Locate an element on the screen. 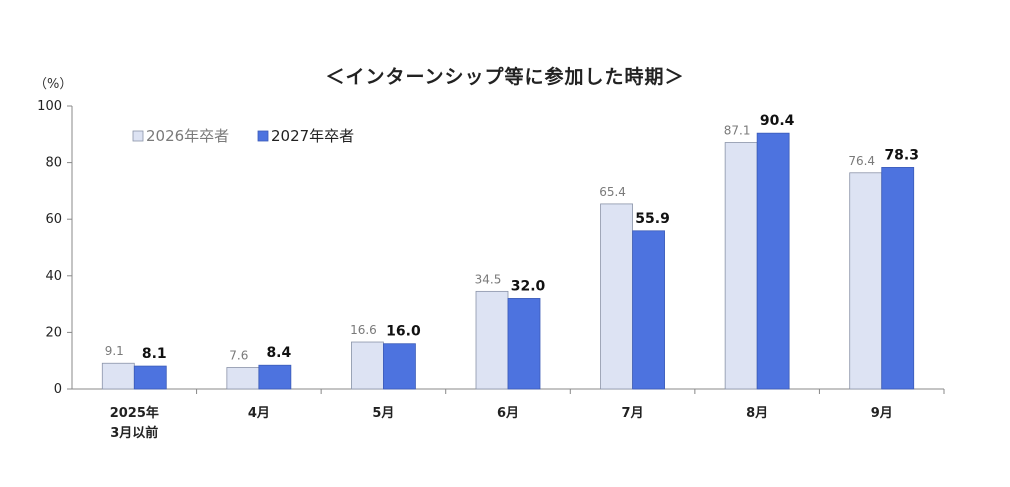 This screenshot has width=1010, height=487. data-label: 90.4 is located at coordinates (777, 121).